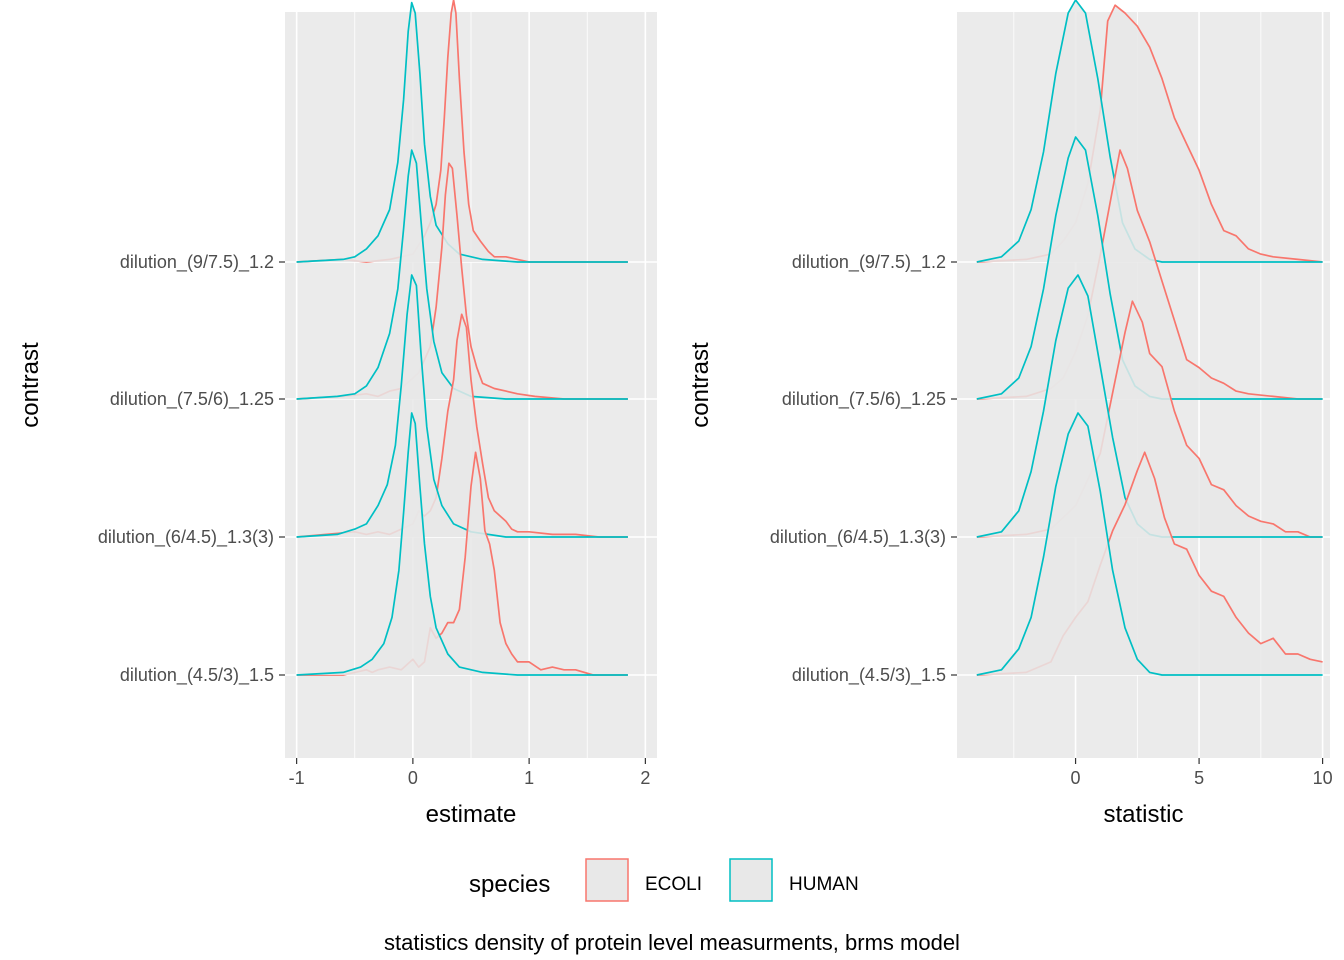 This screenshot has height=960, width=1344. I want to click on x-tick-label: 2, so click(645, 778).